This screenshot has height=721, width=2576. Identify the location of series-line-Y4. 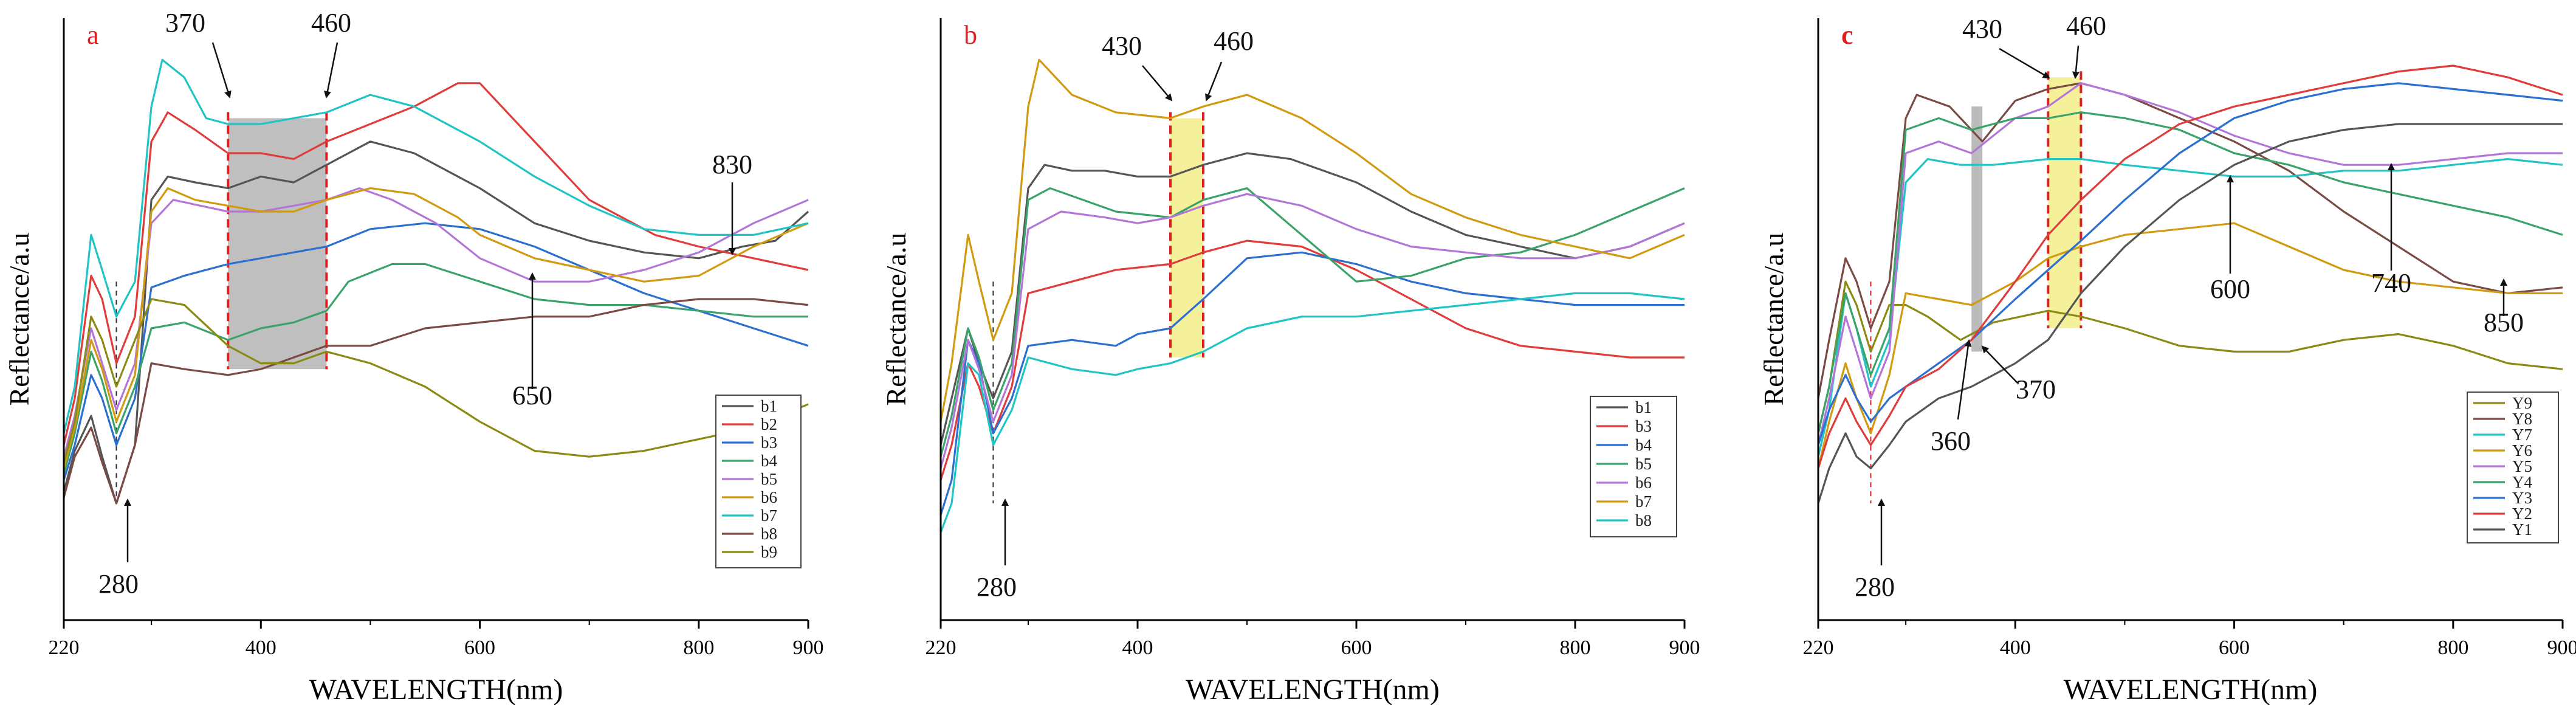
(2190, 272).